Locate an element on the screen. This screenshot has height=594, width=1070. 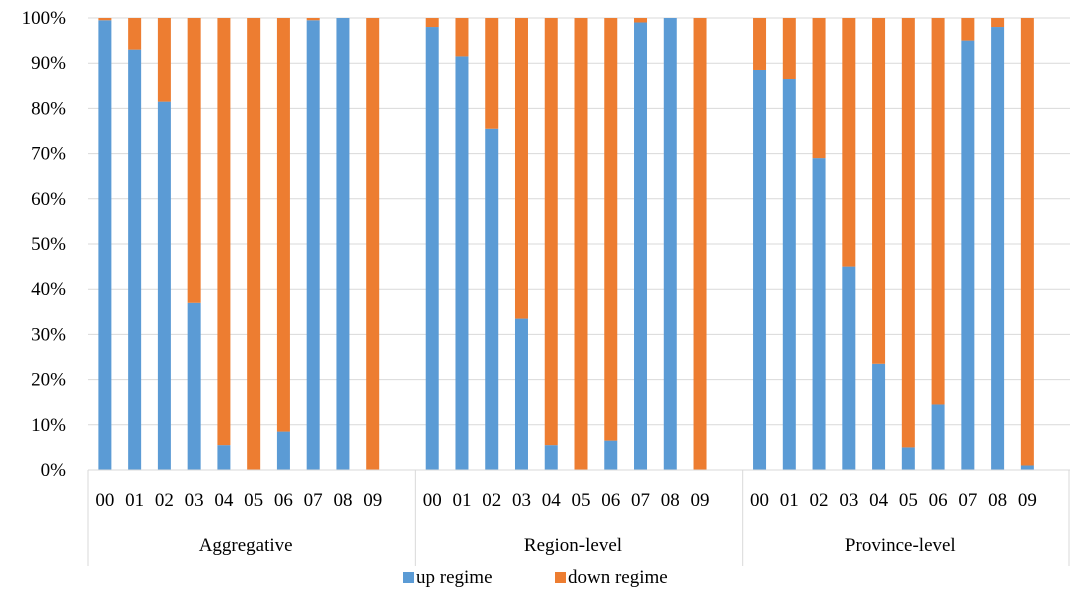
y-tick-label: 20% is located at coordinates (48, 380).